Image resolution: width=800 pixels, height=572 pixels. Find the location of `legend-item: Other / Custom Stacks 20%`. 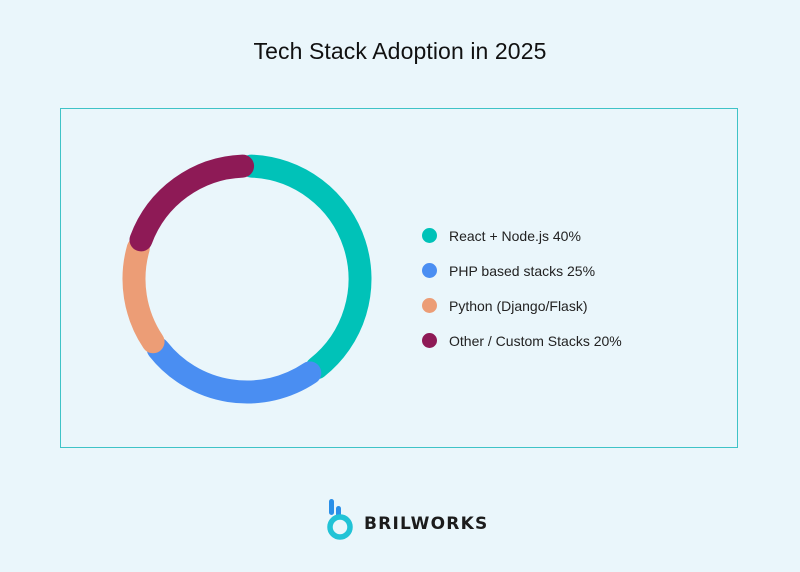

legend-item: Other / Custom Stacks 20% is located at coordinates (522, 340).